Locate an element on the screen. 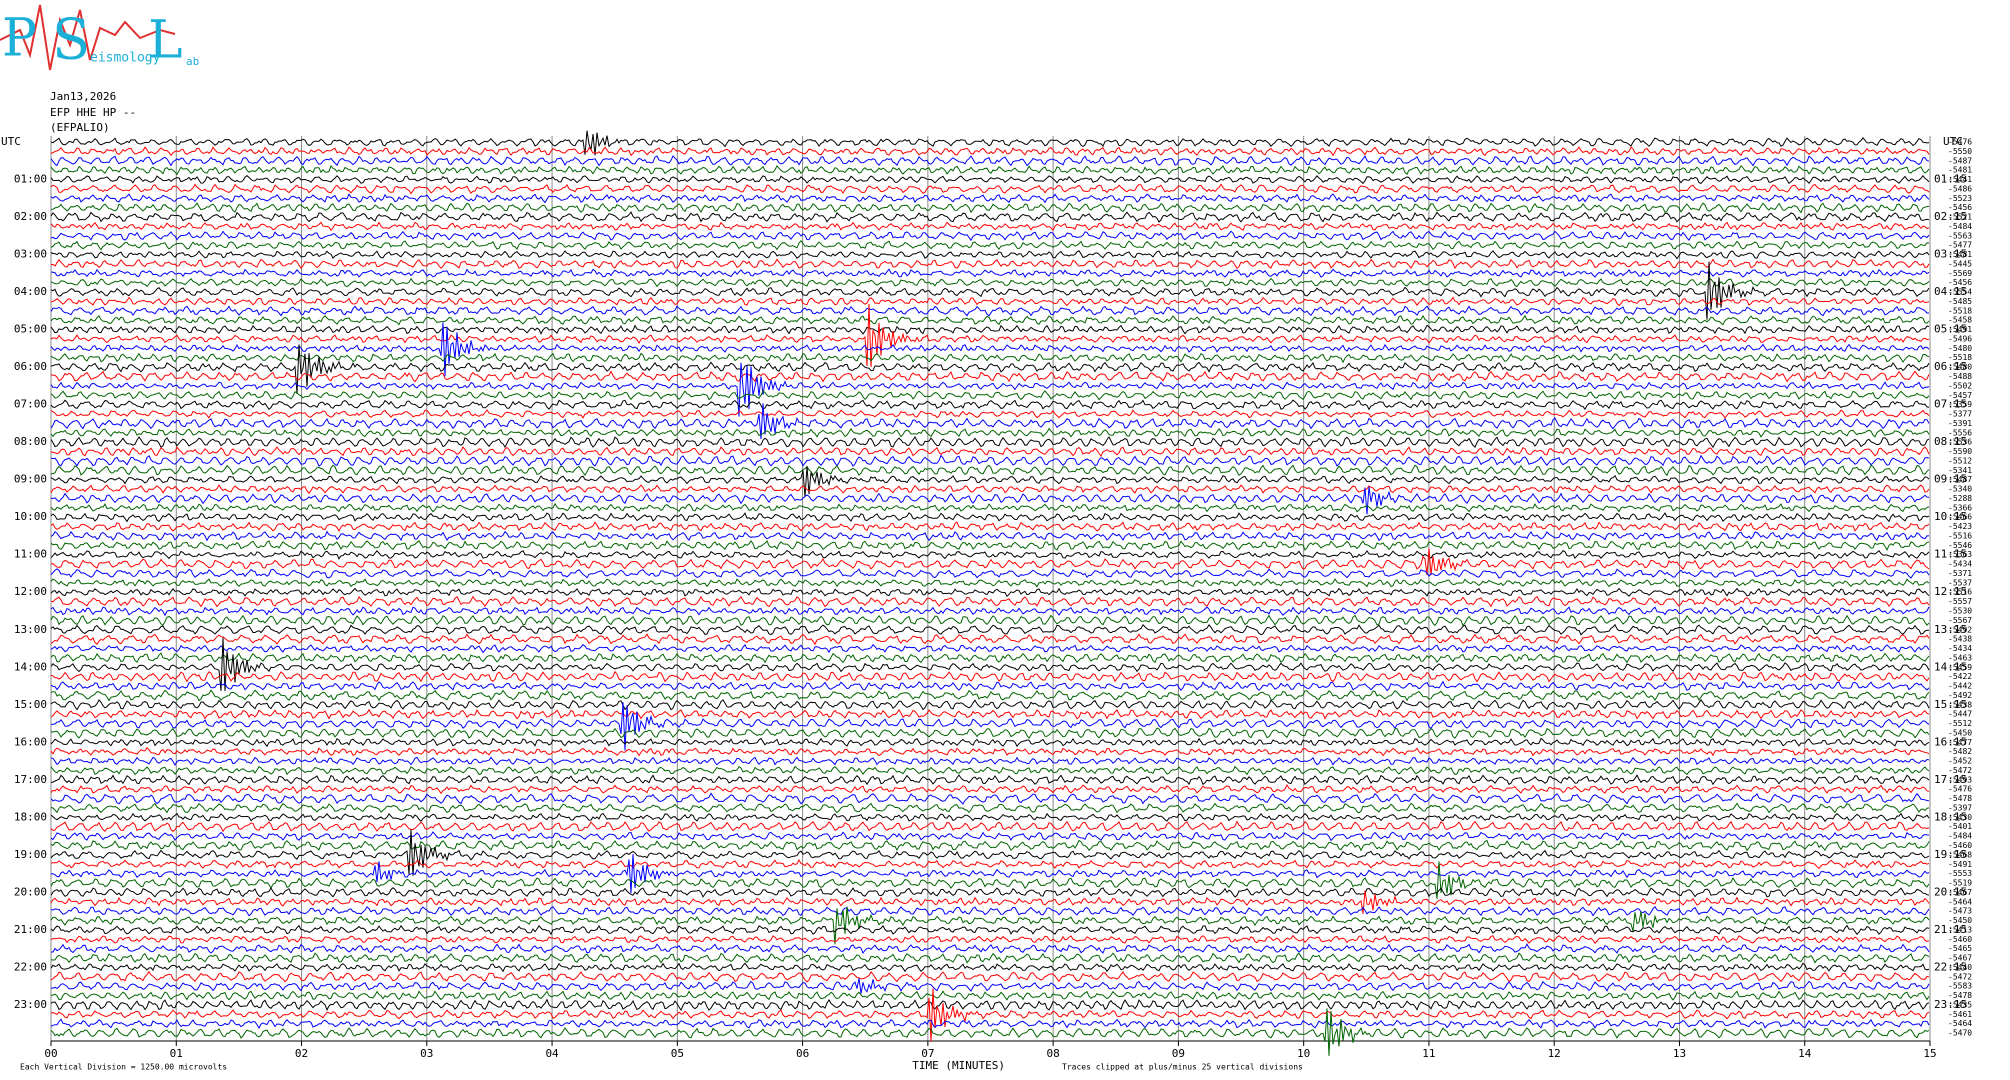  trace-offset: -5493 is located at coordinates (1960, 779).